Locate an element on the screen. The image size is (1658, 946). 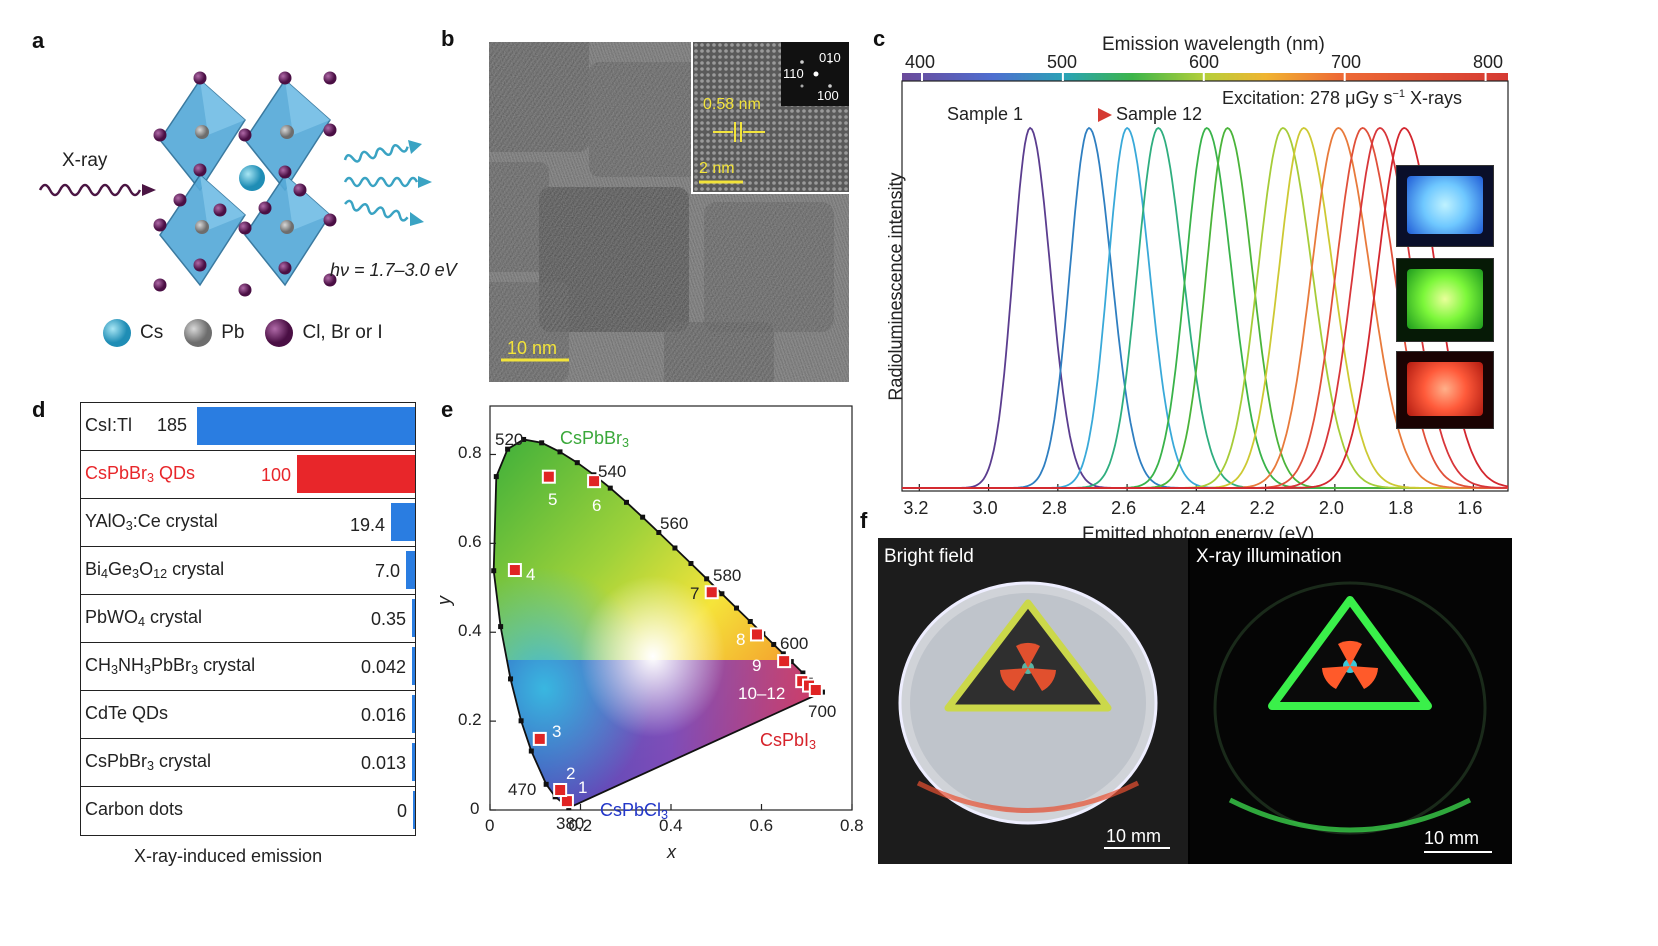
bright-field-scale-label: 10 mm is located at coordinates (1134, 836).